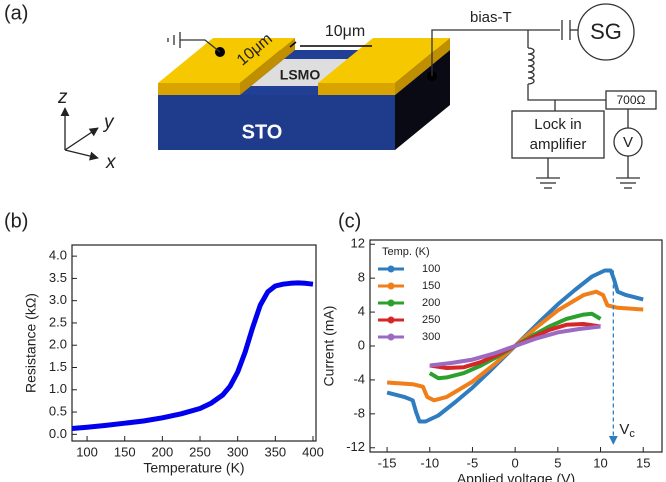 The height and width of the screenshot is (482, 666). I want to click on dimension-arrow, so click(293, 44).